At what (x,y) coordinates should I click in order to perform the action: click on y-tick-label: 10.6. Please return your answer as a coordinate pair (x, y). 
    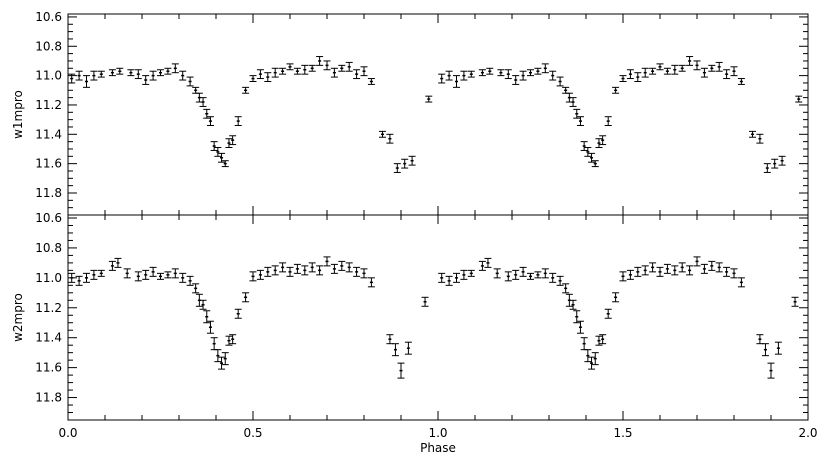
    Looking at the image, I should click on (48, 218).